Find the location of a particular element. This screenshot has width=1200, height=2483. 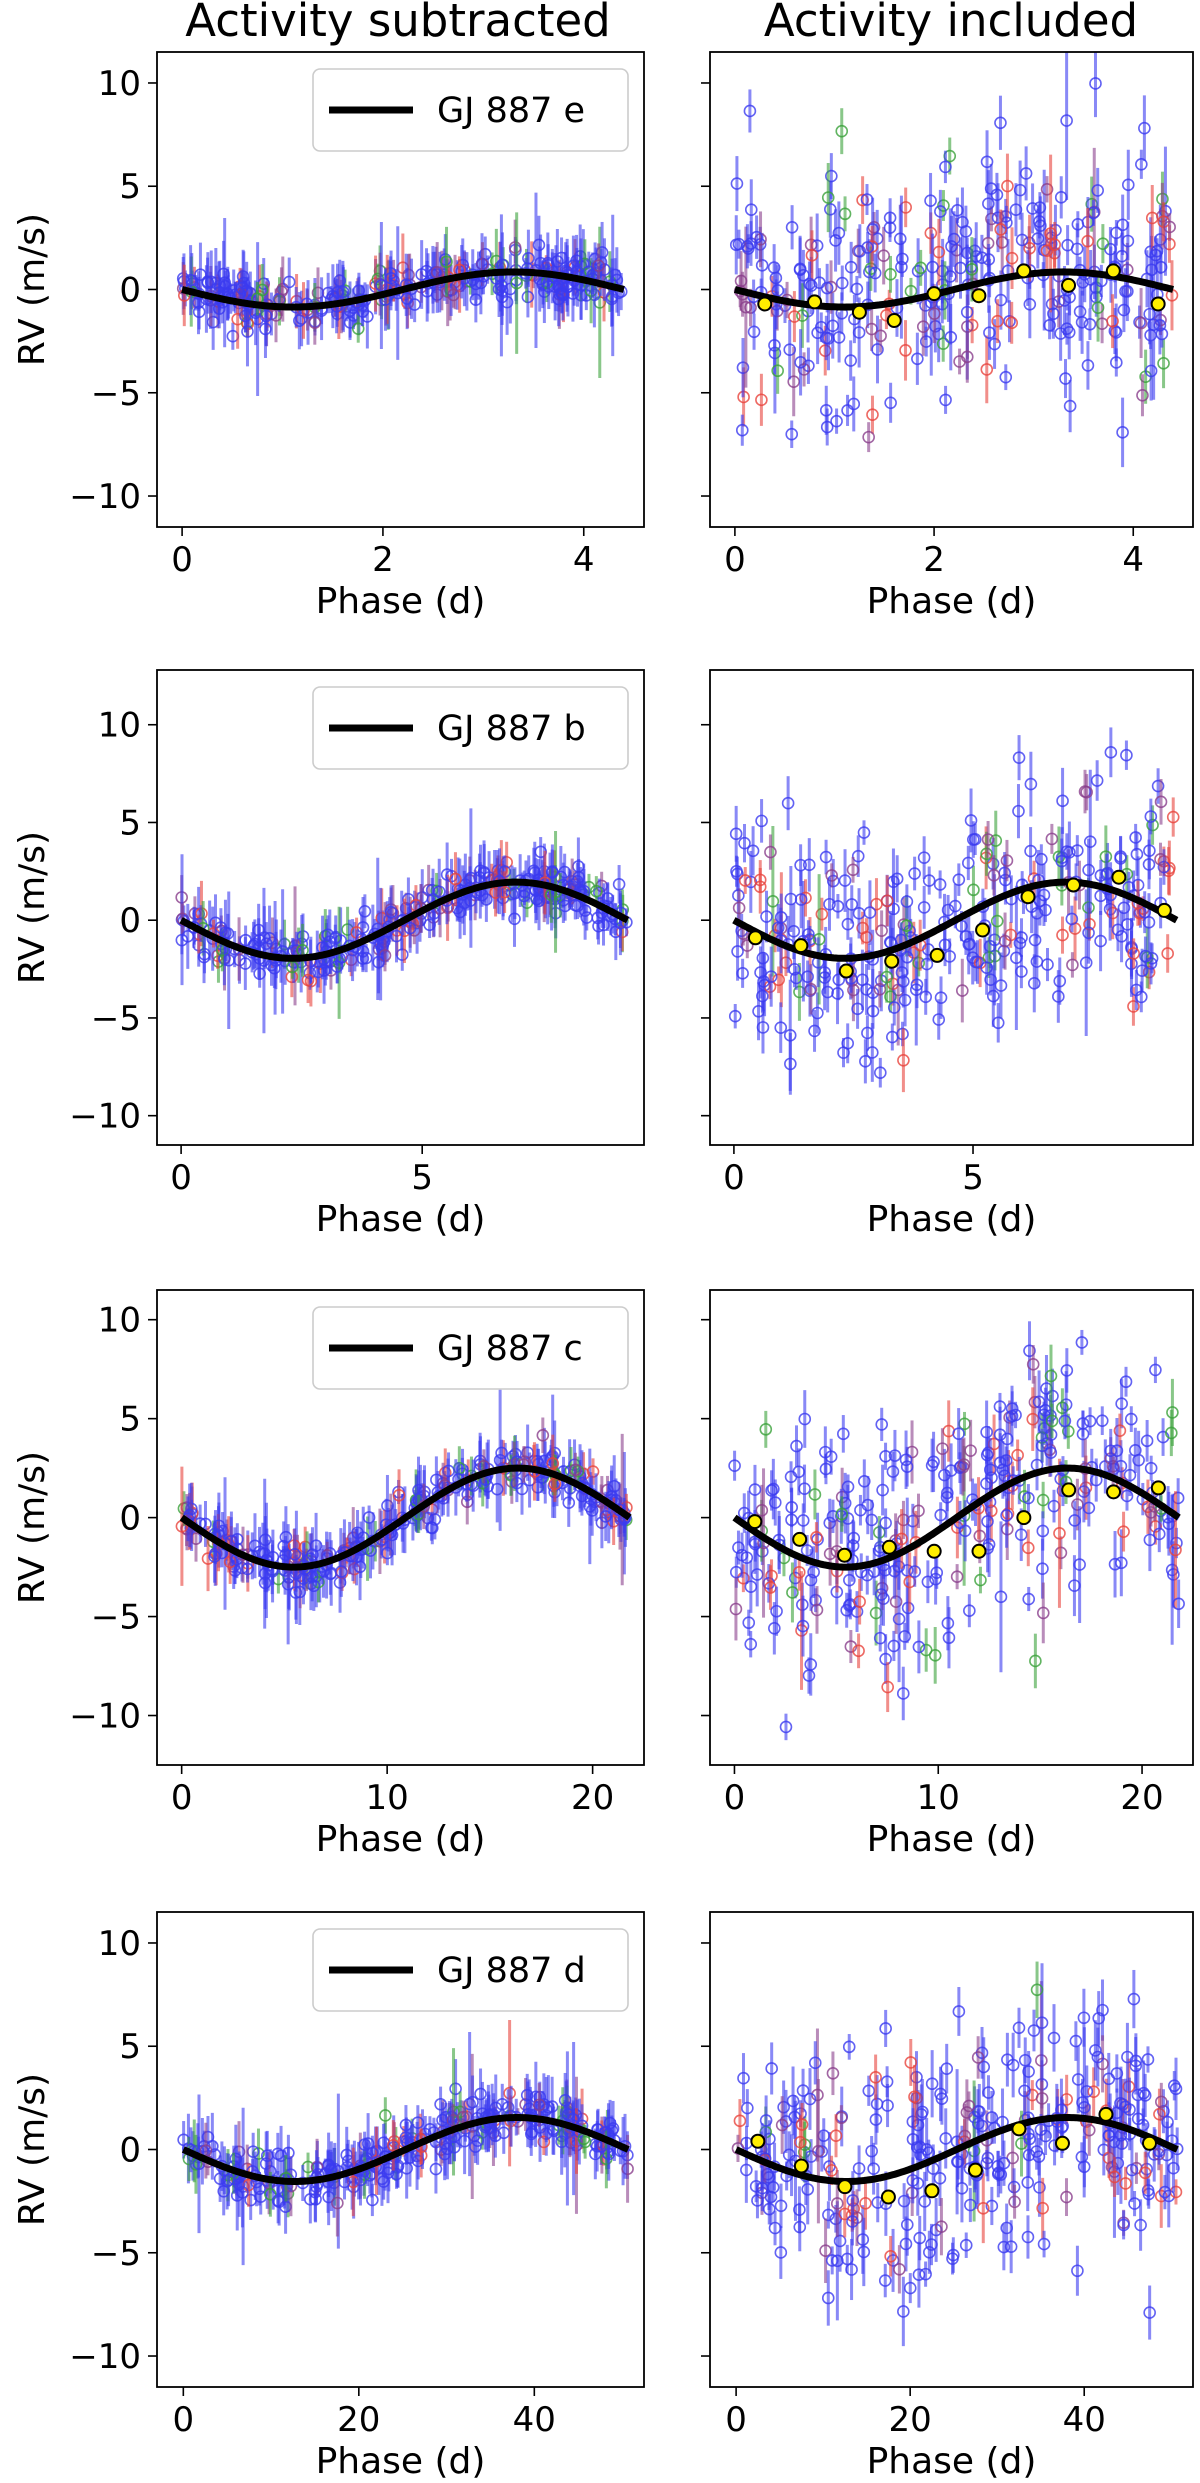

y-tick-label: 10 is located at coordinates (119, 84).